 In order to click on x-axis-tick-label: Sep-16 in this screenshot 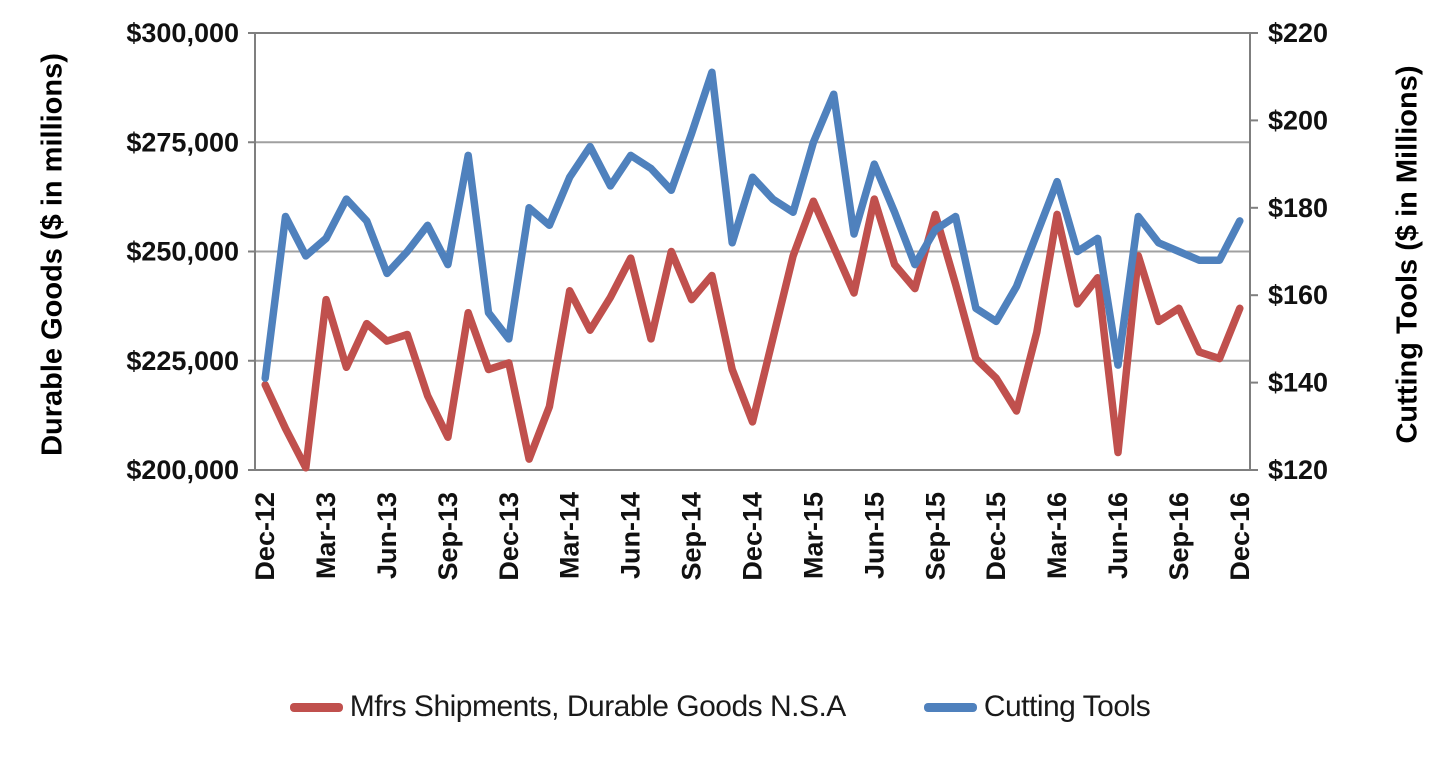, I will do `click(1179, 536)`.